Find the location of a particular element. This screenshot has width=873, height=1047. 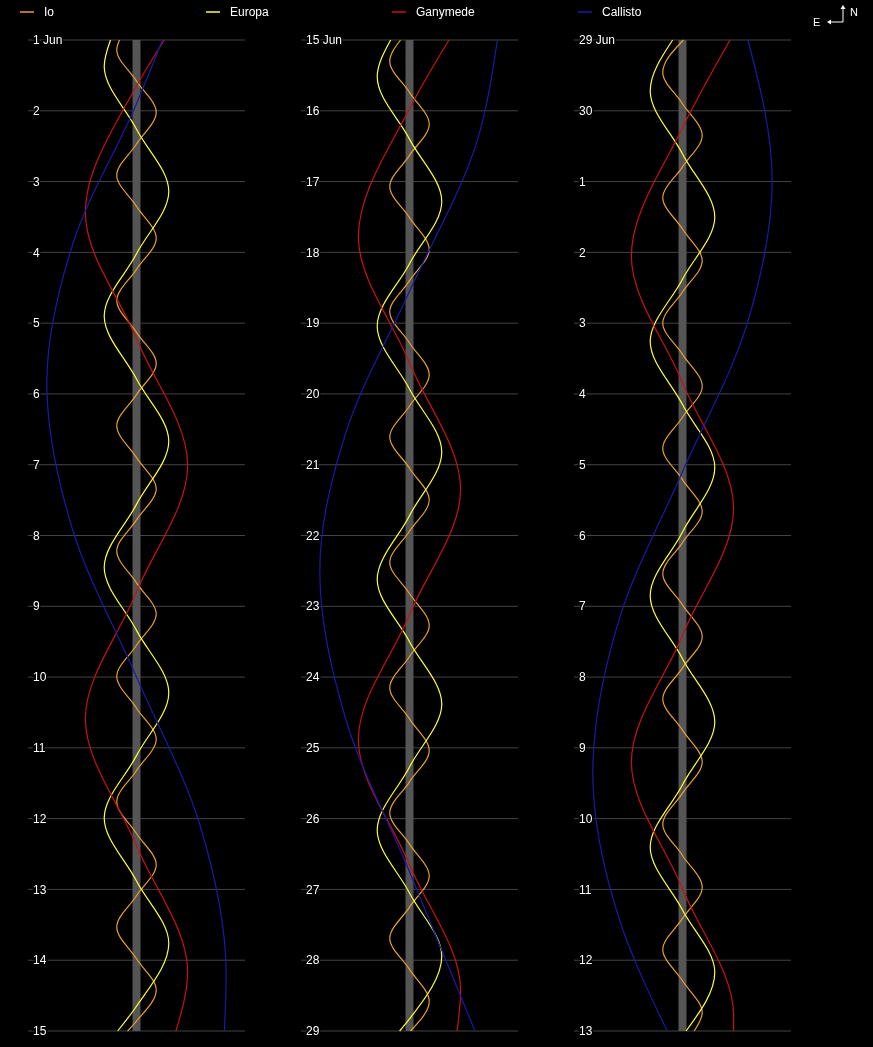

y-tick-label: 1 is located at coordinates (582, 181).